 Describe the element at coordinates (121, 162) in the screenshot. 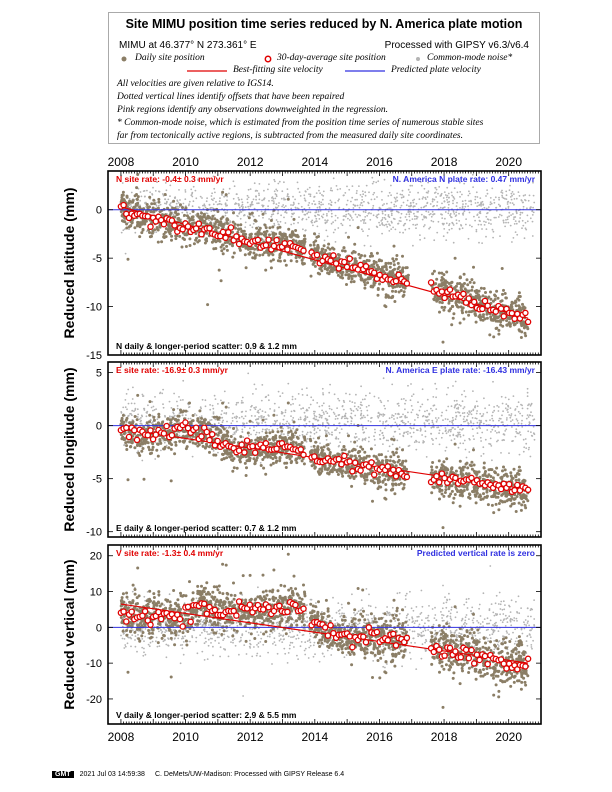

I see `x-tick-label: 2008` at that location.